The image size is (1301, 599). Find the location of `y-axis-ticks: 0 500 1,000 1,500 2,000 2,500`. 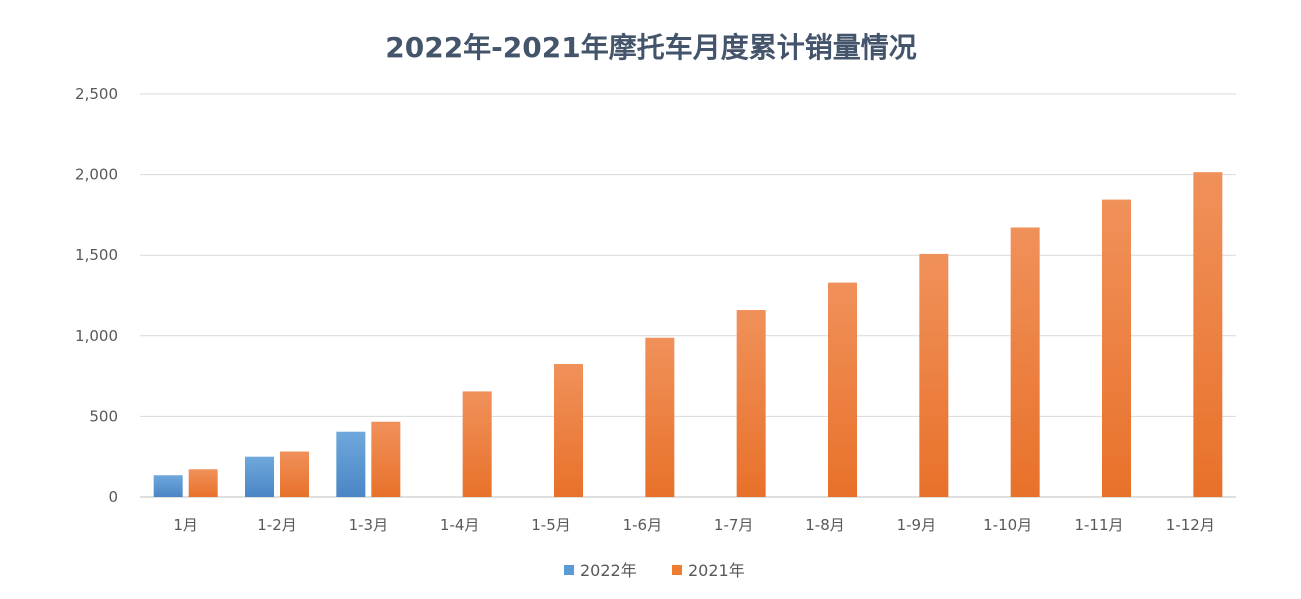

y-axis-ticks: 0 500 1,000 1,500 2,000 2,500 is located at coordinates (96, 295).